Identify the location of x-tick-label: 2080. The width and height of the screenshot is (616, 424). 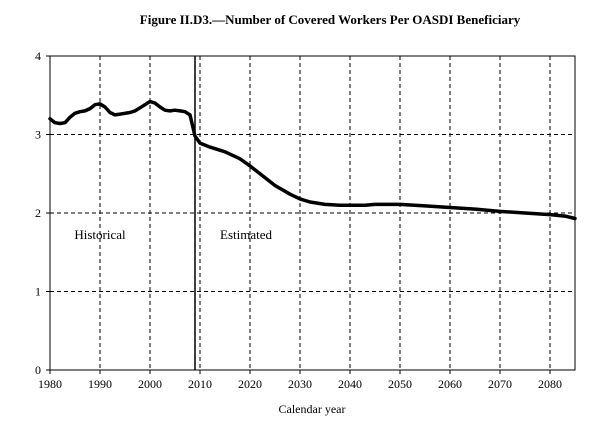
(550, 384).